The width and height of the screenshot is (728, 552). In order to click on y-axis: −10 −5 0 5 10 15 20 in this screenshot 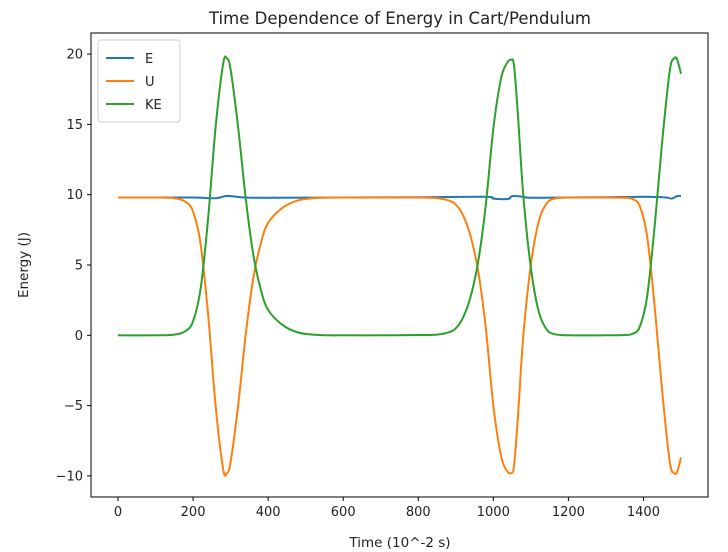, I will do `click(73, 266)`.